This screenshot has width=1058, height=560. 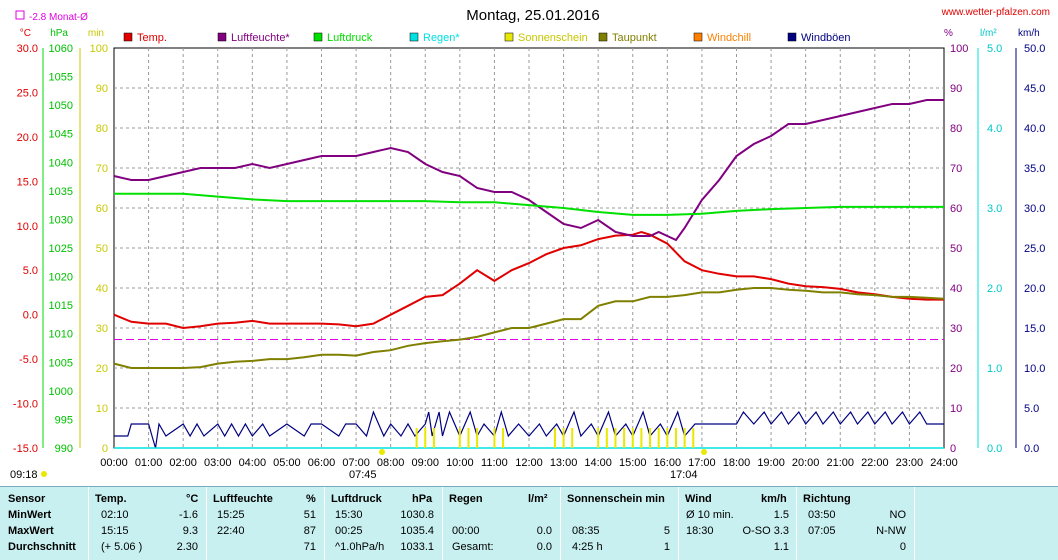 What do you see at coordinates (42, 547) in the screenshot?
I see `stats-cell-label: Durchschnitt` at bounding box center [42, 547].